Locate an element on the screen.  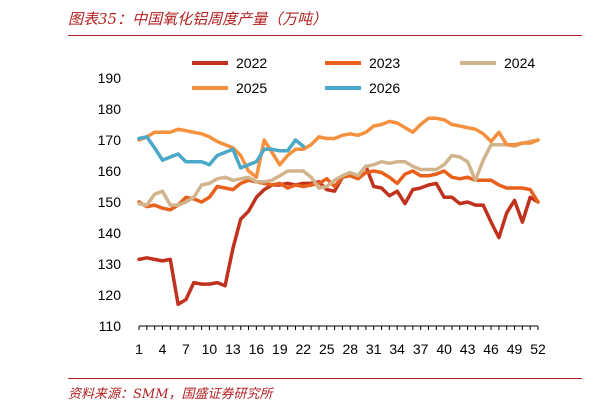
x-tick-label: 40 is located at coordinates (444, 349).